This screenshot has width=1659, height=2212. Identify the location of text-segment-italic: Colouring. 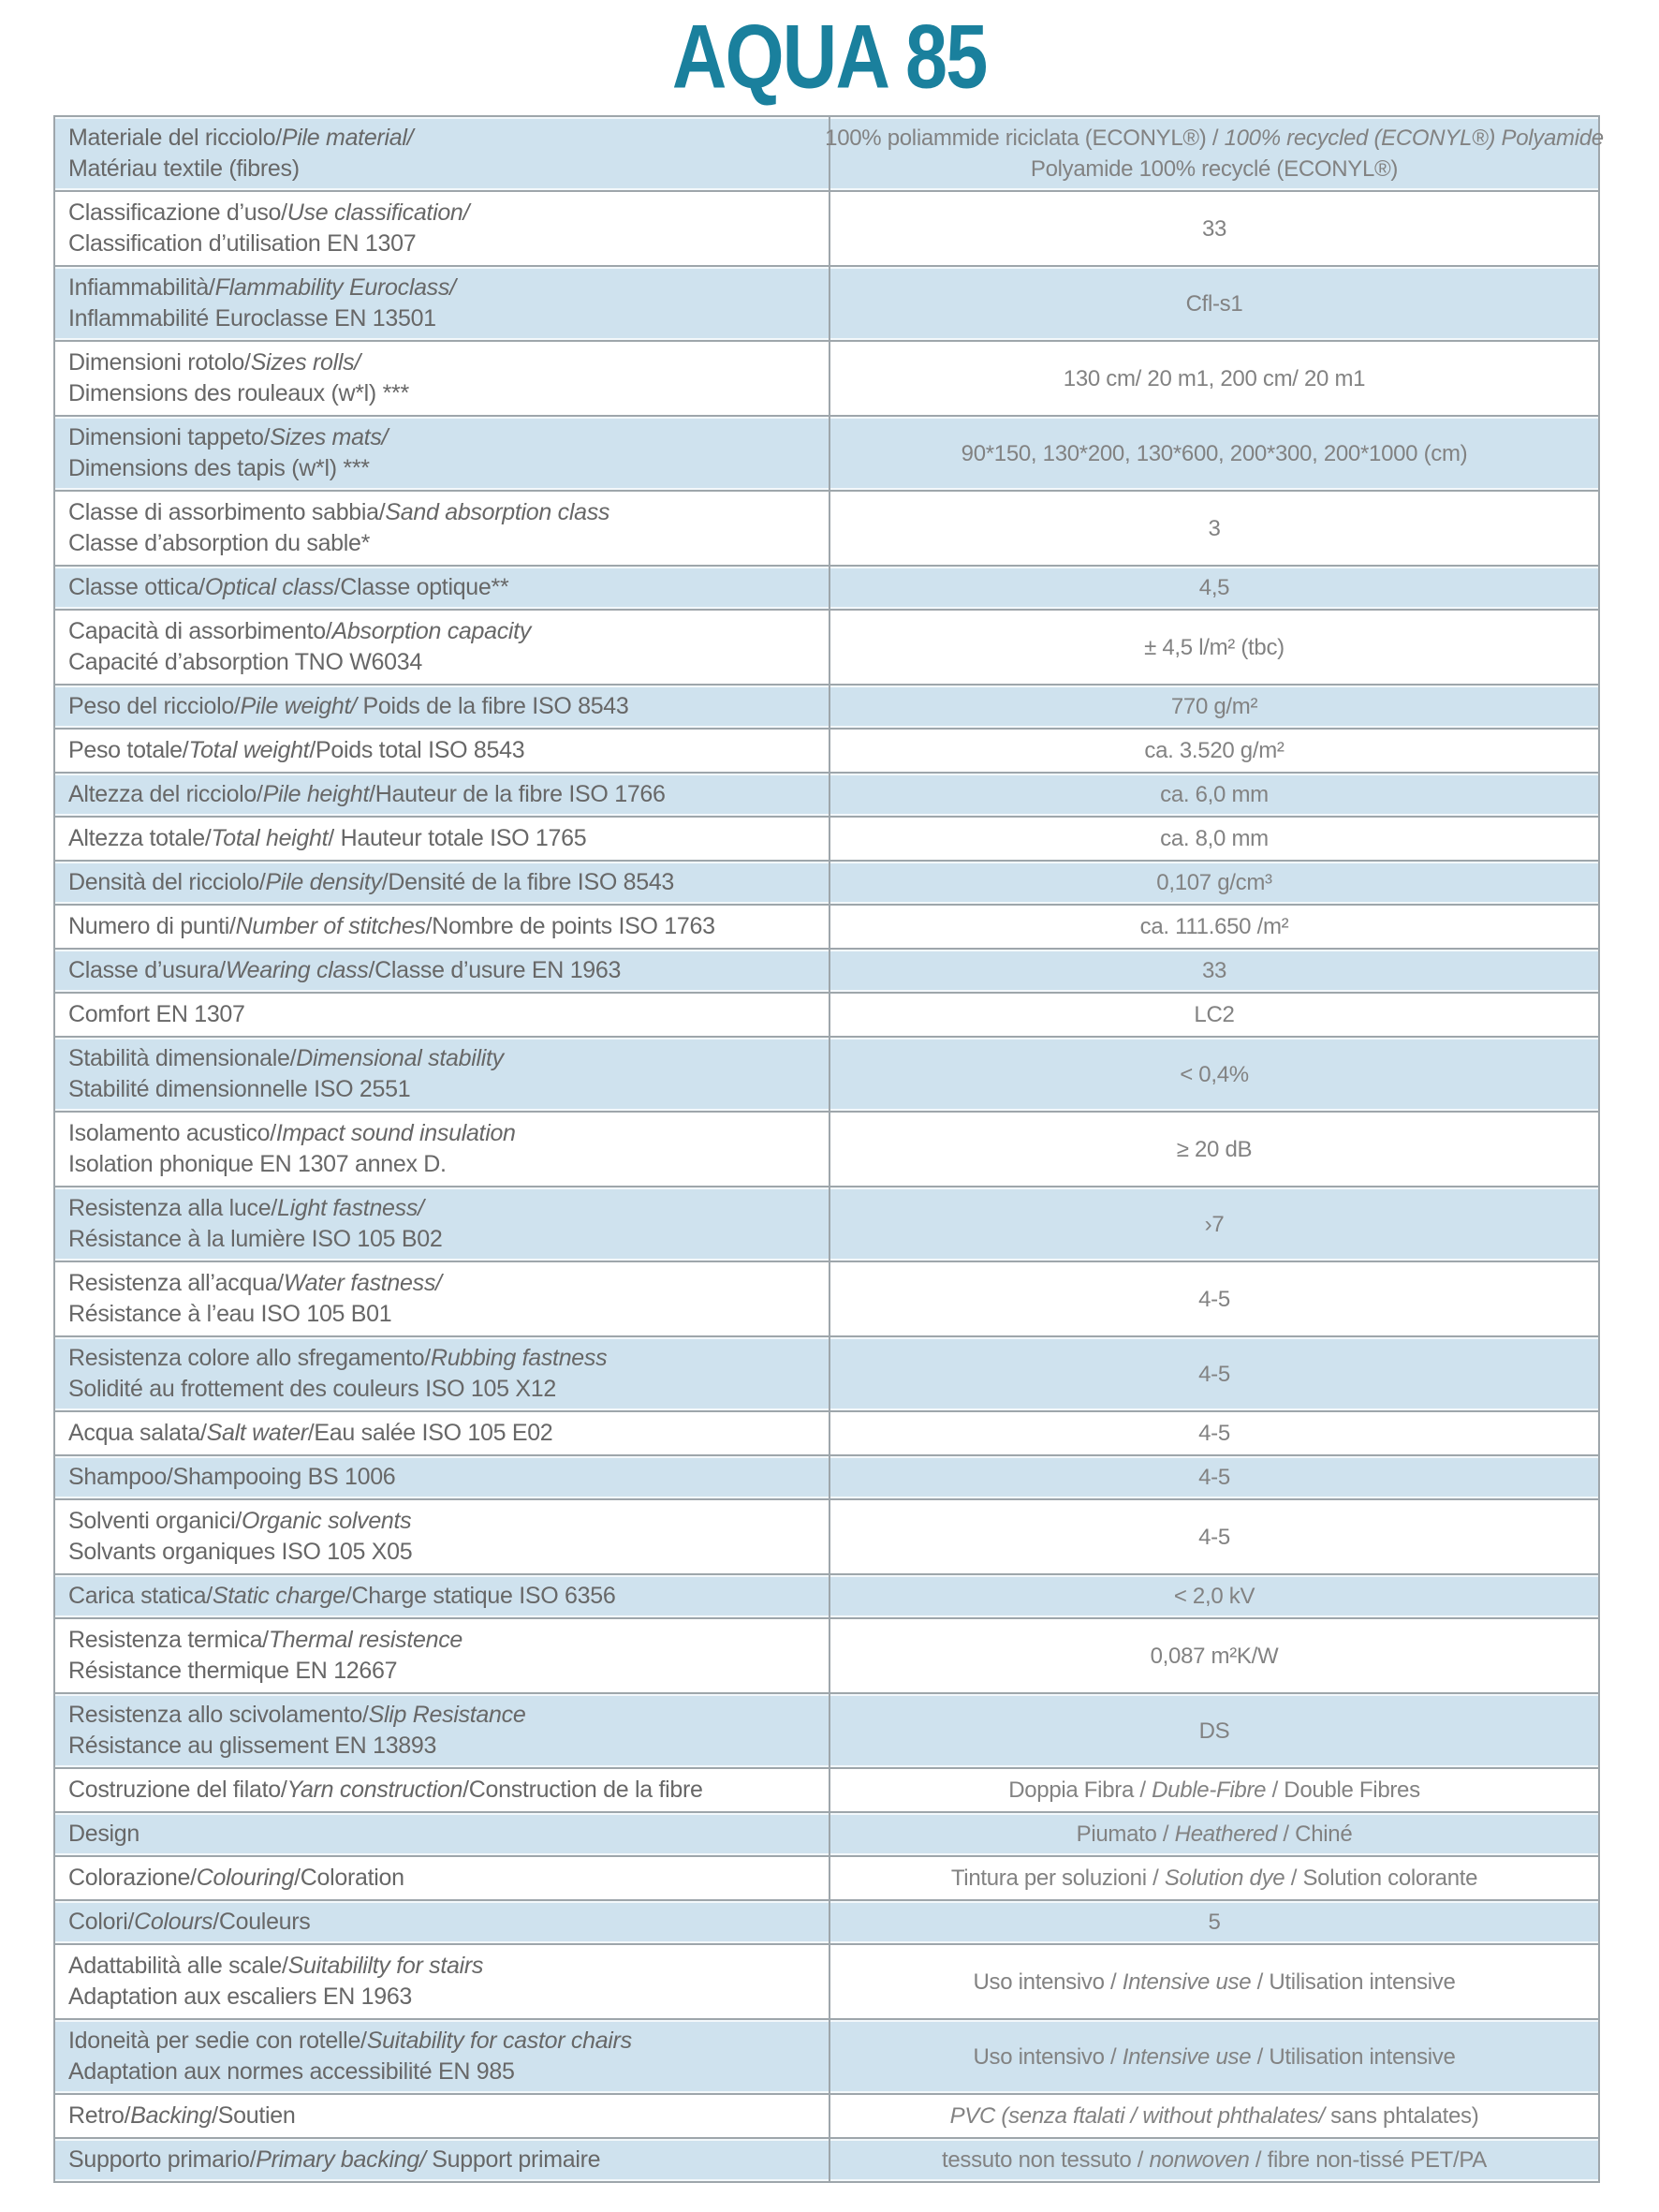
(245, 1878).